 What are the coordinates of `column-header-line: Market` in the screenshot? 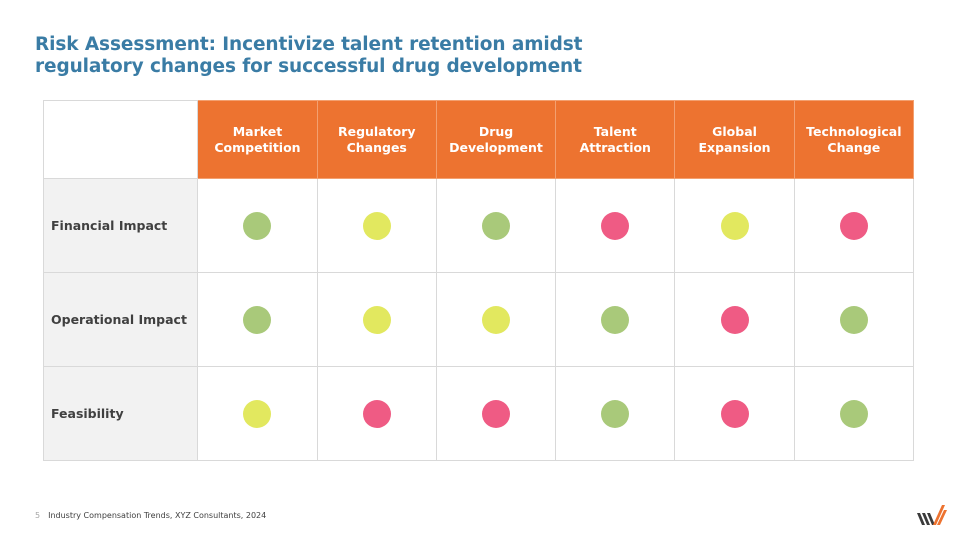 It's located at (257, 131).